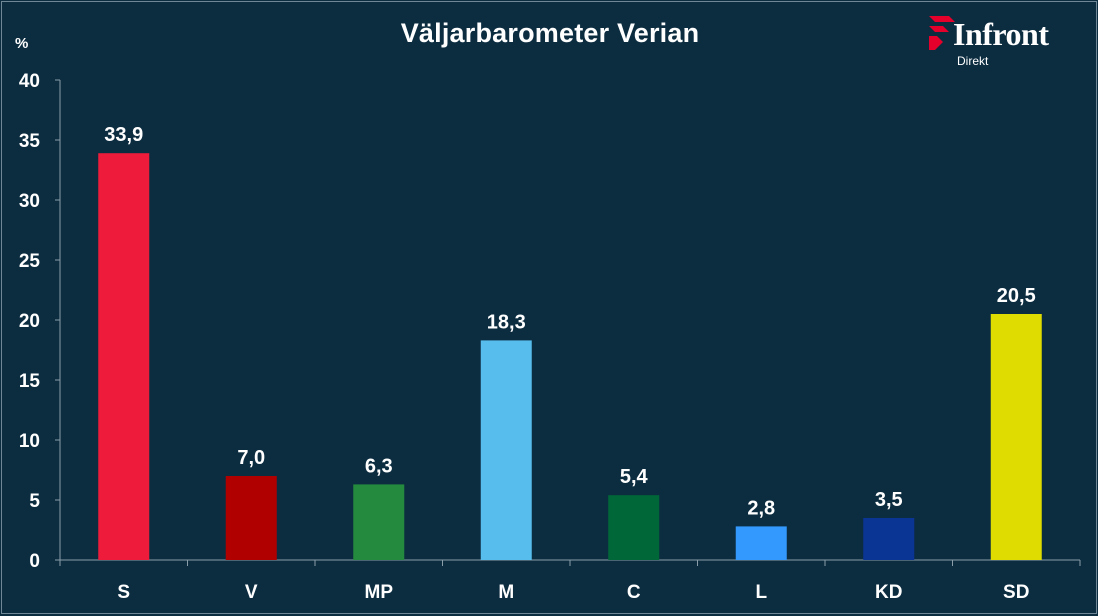 The height and width of the screenshot is (616, 1098). What do you see at coordinates (634, 527) in the screenshot?
I see `bar-c` at bounding box center [634, 527].